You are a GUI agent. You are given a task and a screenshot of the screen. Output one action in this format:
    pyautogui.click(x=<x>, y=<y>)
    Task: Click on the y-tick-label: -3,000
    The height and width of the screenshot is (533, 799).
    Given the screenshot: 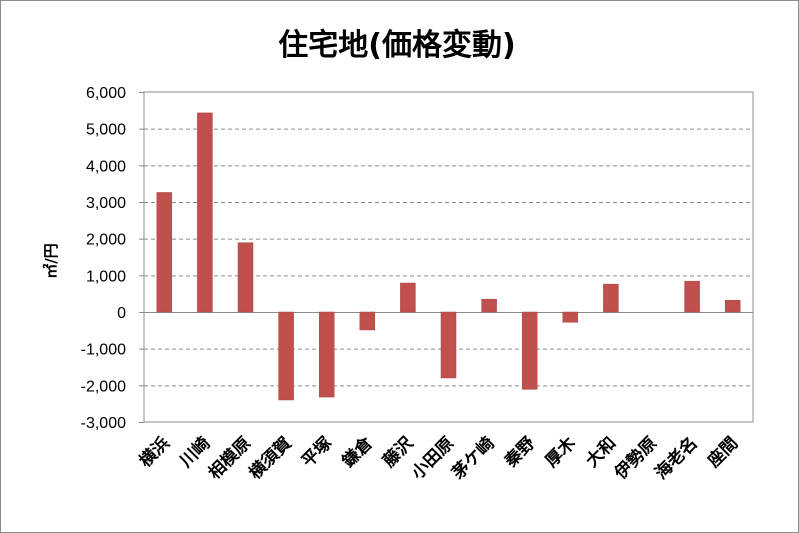 What is the action you would take?
    pyautogui.click(x=103, y=423)
    